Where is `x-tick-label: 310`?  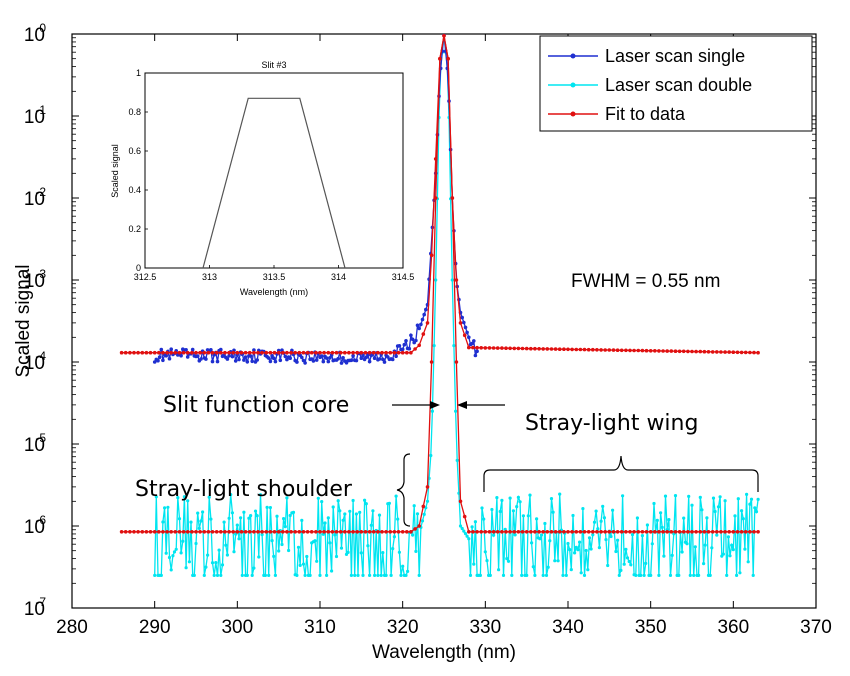
x-tick-label: 310 is located at coordinates (320, 627).